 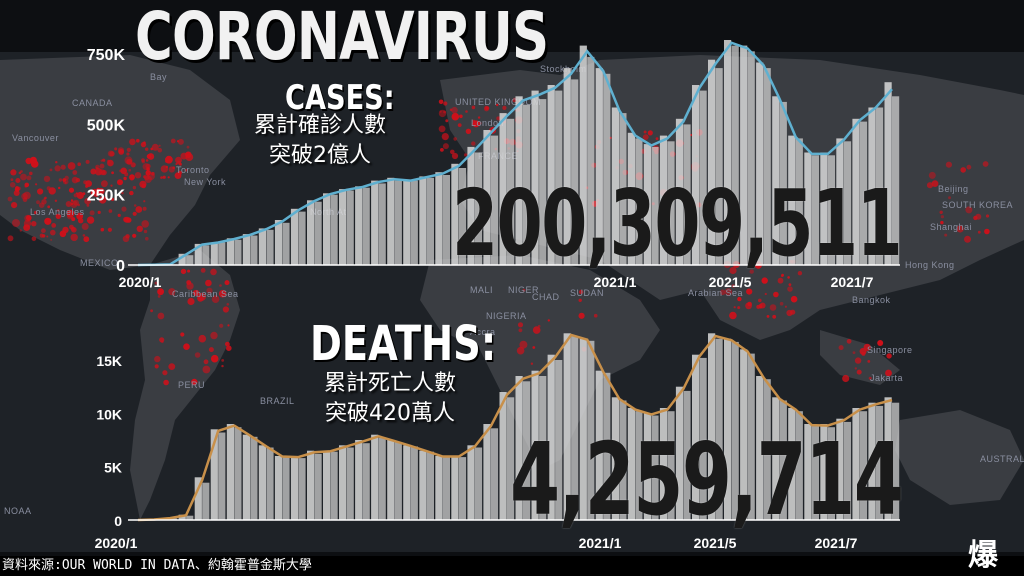 I want to click on map-label-20: Accra, so click(x=483, y=332).